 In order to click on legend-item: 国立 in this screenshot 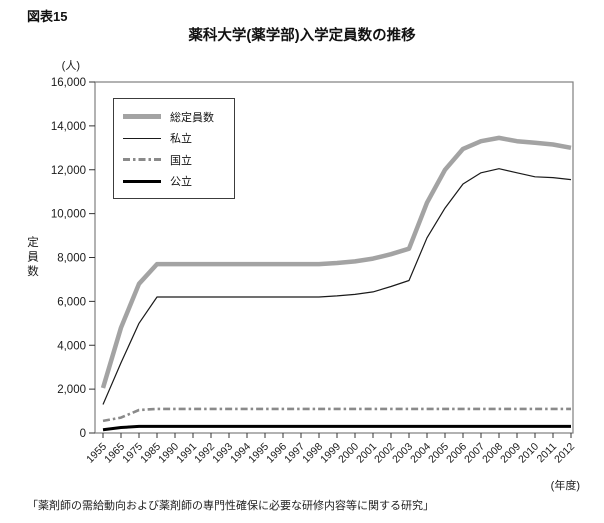, I will do `click(175, 160)`.